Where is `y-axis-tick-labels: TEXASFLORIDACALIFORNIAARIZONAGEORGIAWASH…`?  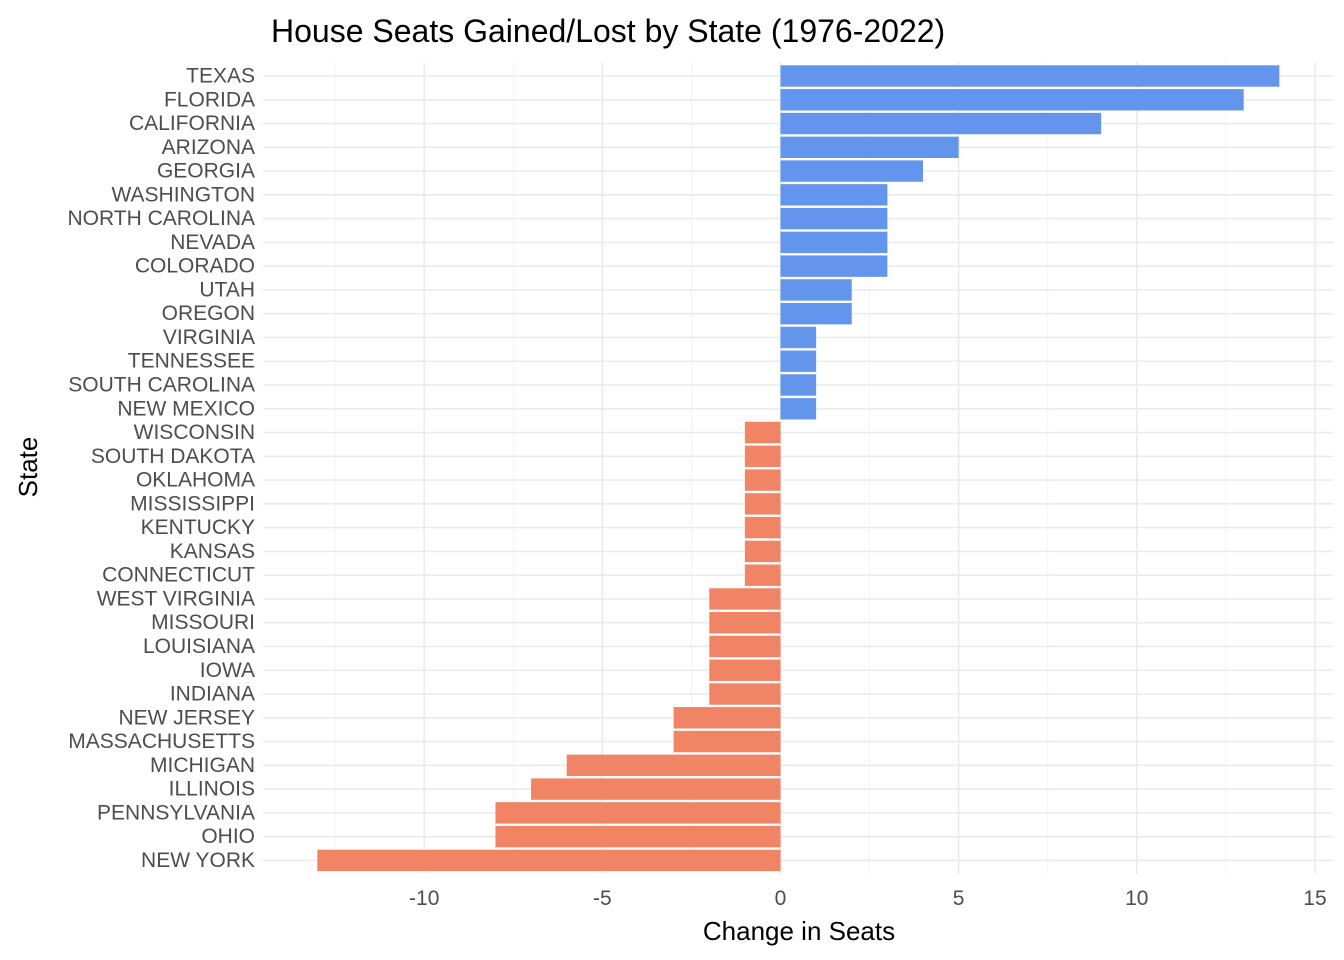 y-axis-tick-labels: TEXASFLORIDACALIFORNIAARIZONAGEORGIAWASH… is located at coordinates (162, 468).